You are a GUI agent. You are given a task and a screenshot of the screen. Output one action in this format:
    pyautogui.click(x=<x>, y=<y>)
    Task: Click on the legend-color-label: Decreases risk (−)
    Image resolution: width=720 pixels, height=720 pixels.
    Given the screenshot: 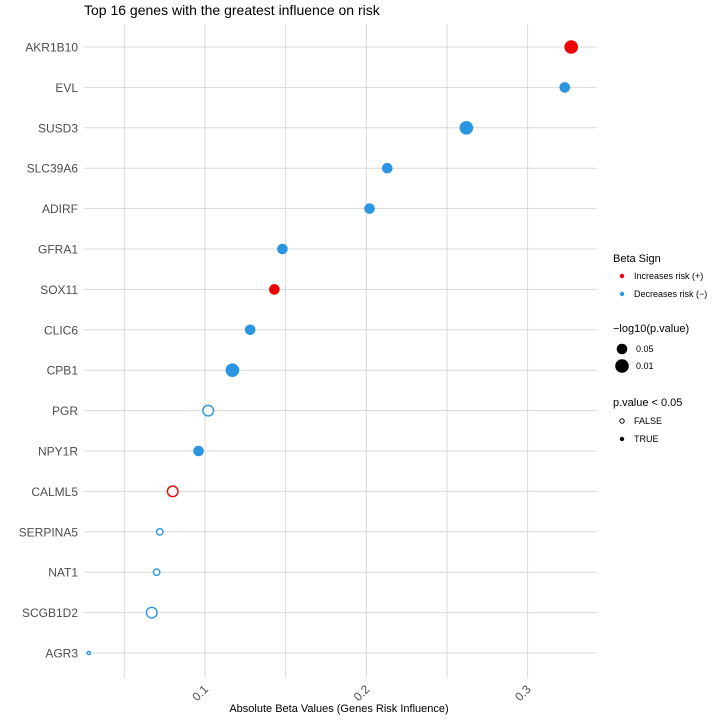 What is the action you would take?
    pyautogui.click(x=670, y=294)
    